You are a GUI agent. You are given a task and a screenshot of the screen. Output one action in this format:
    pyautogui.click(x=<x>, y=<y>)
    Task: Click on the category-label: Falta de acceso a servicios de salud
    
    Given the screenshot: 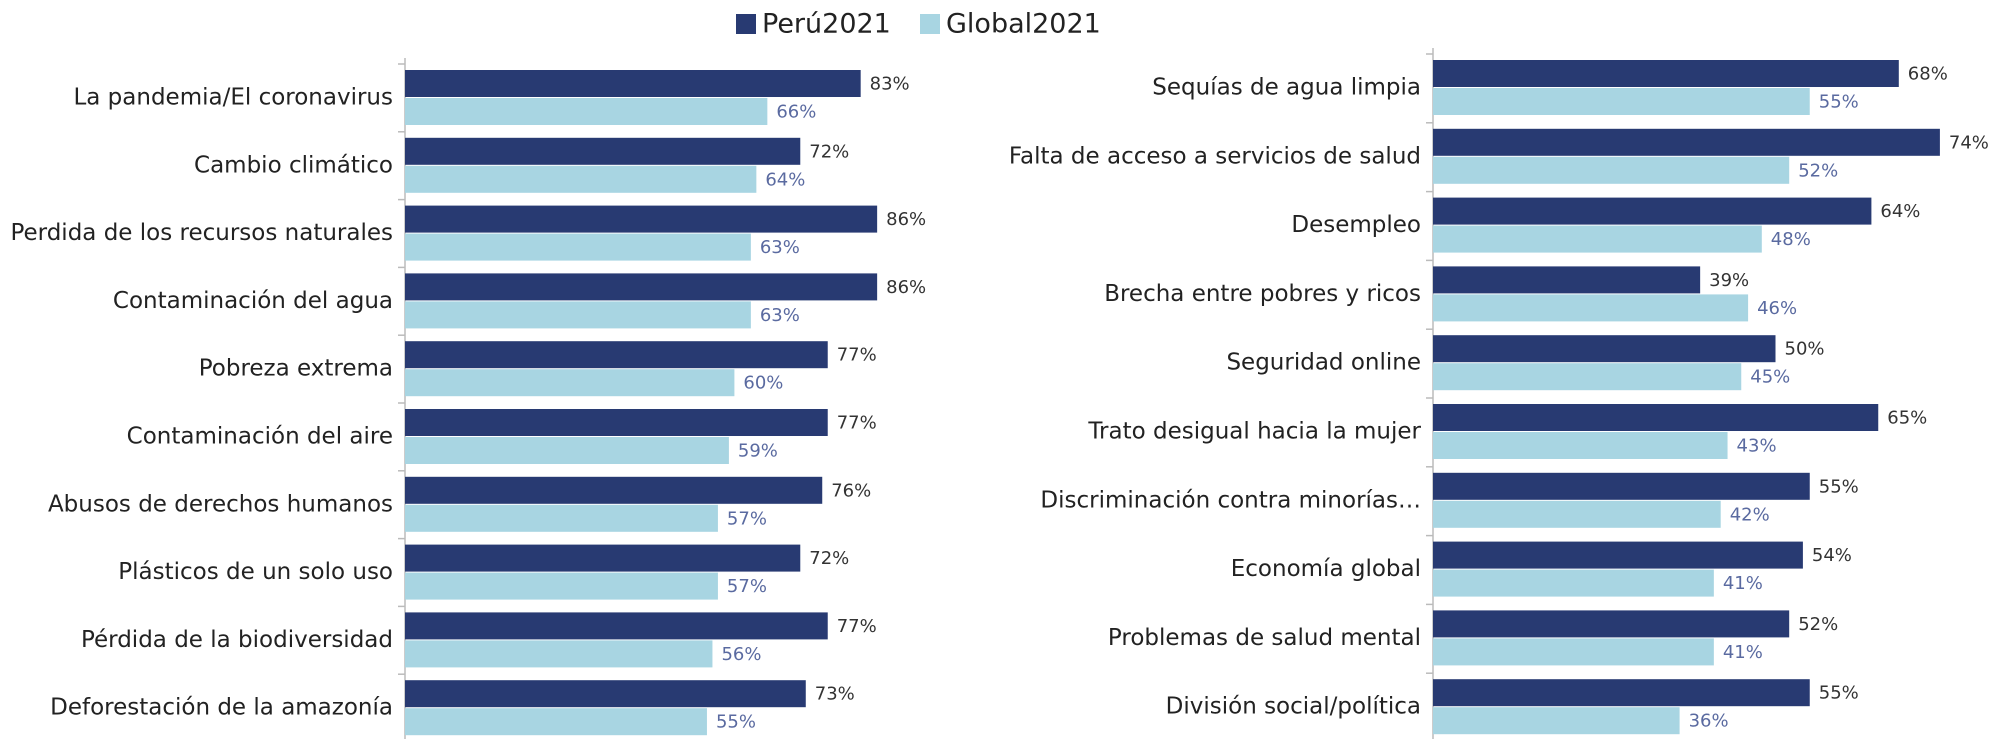 What is the action you would take?
    pyautogui.click(x=1215, y=156)
    